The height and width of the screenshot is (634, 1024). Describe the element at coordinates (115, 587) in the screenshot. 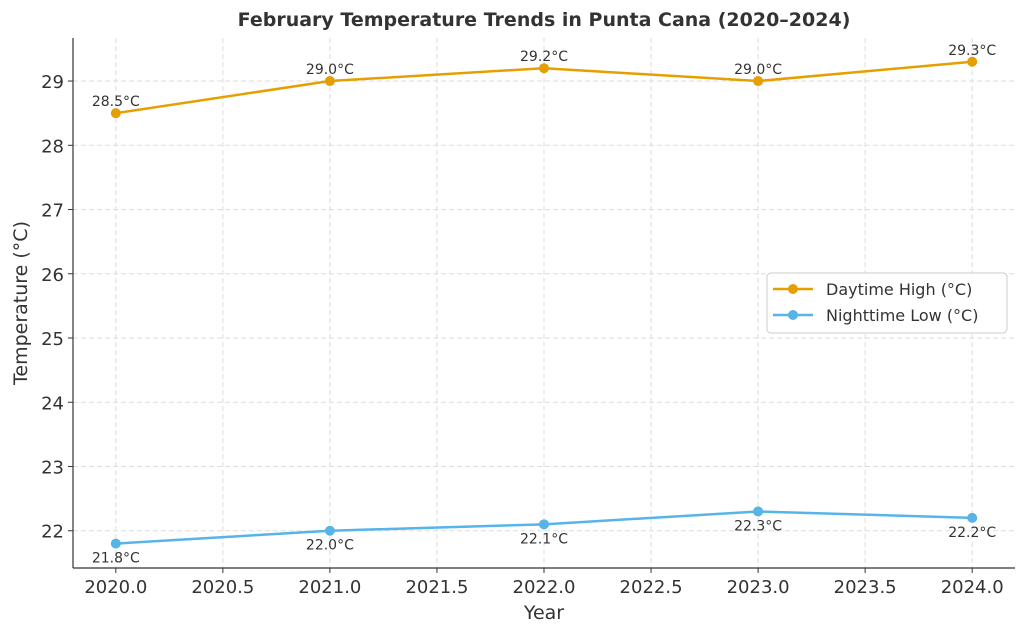

I see `x-tick-label: 2020.0` at that location.